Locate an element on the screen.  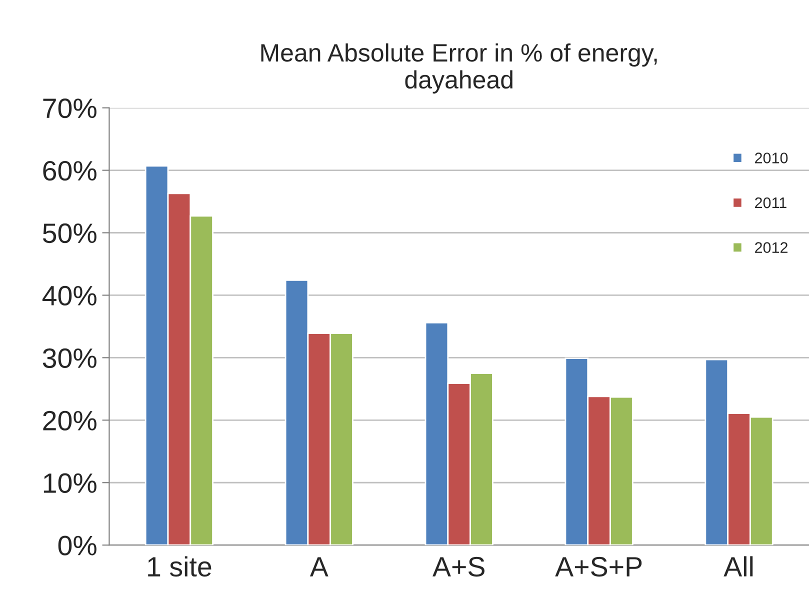
y-tick-label: 50% is located at coordinates (69, 233).